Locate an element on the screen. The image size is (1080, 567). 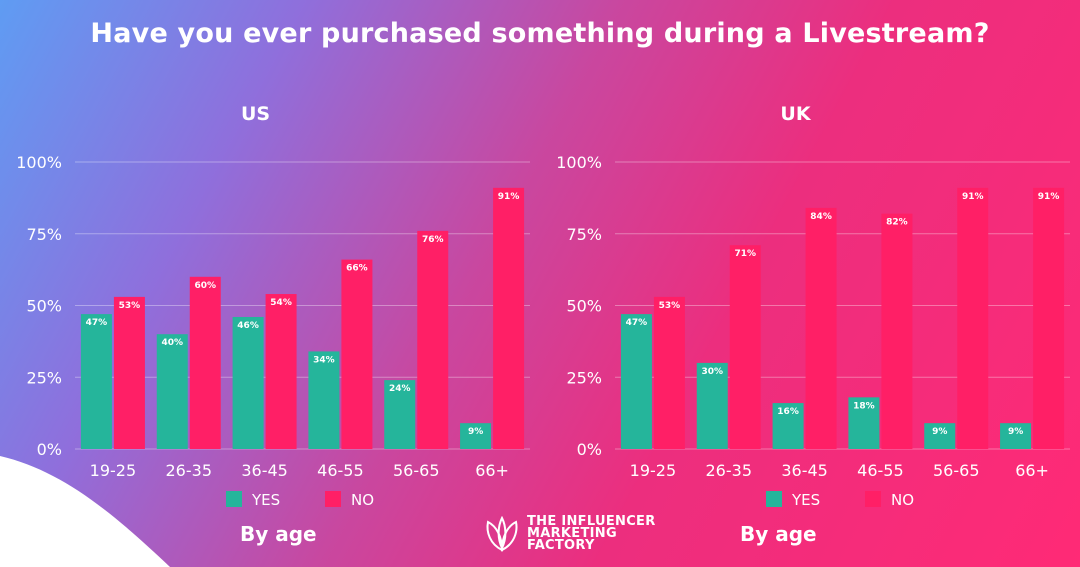
uk-legend-label-yes: YES is located at coordinates (805, 500).